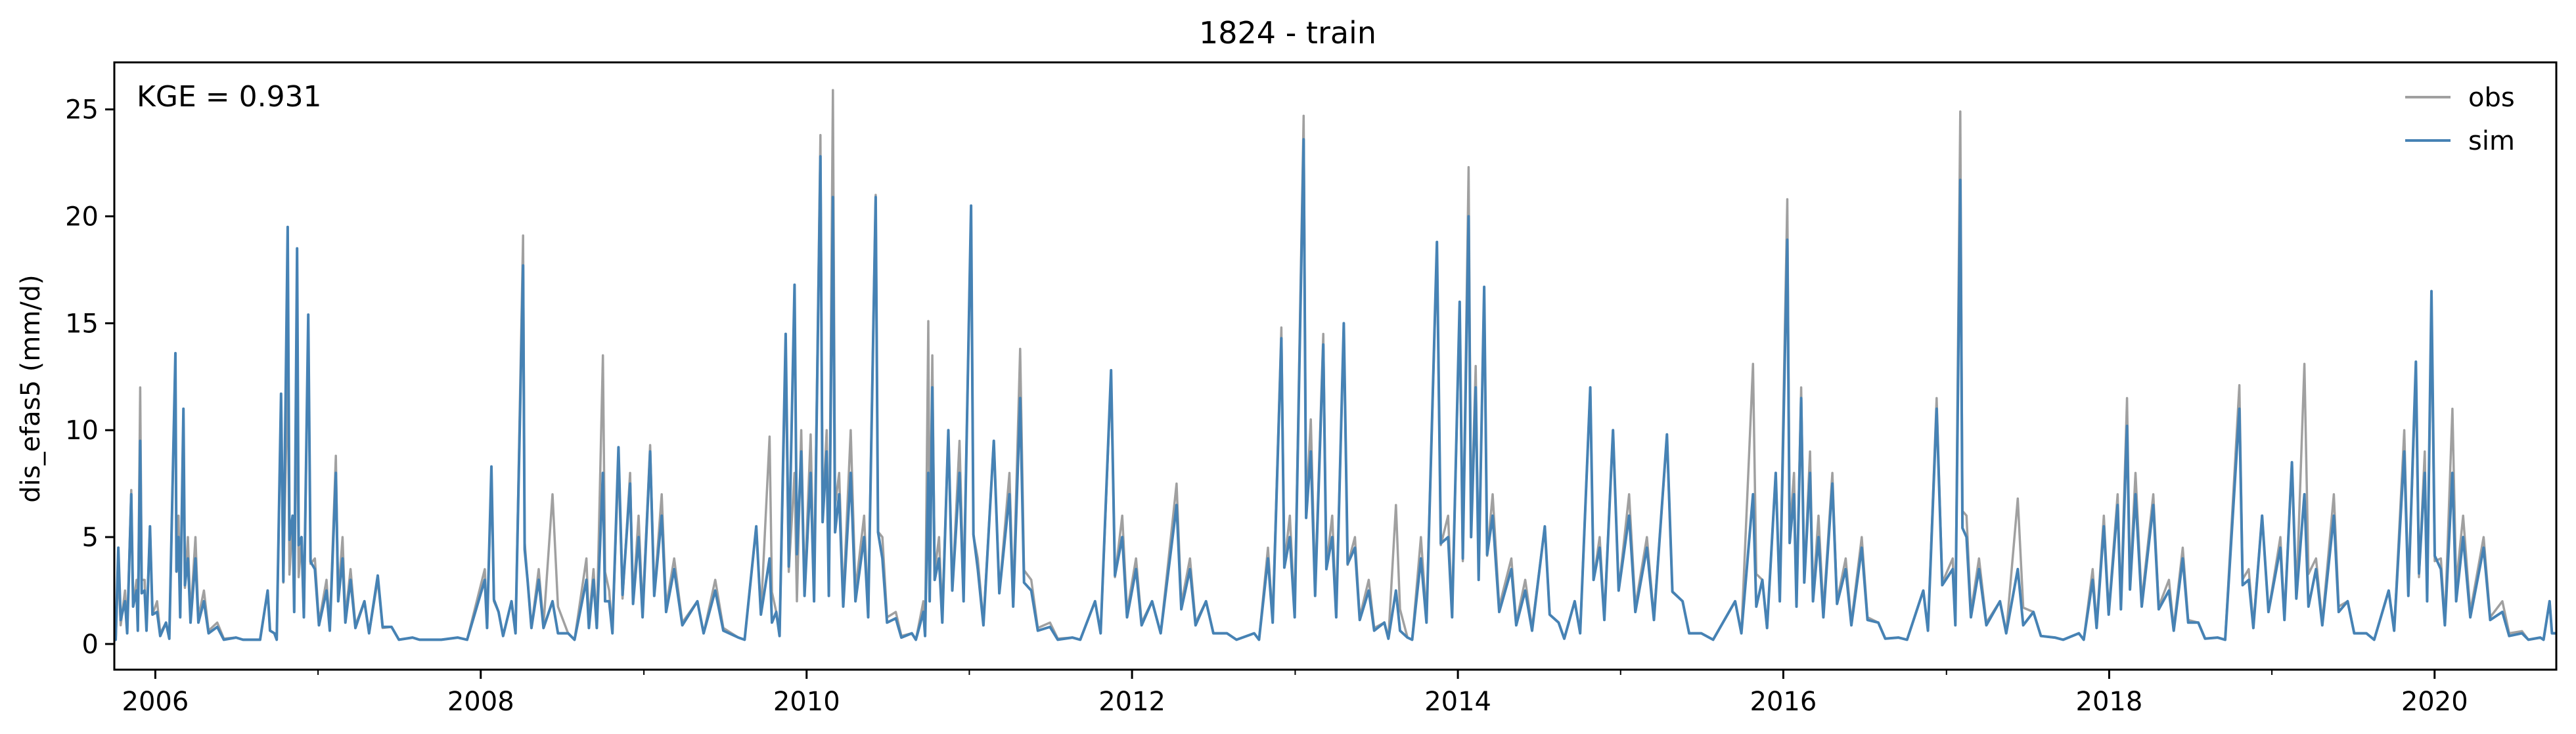  I want to click on legend: obs sim, so click(2460, 119).